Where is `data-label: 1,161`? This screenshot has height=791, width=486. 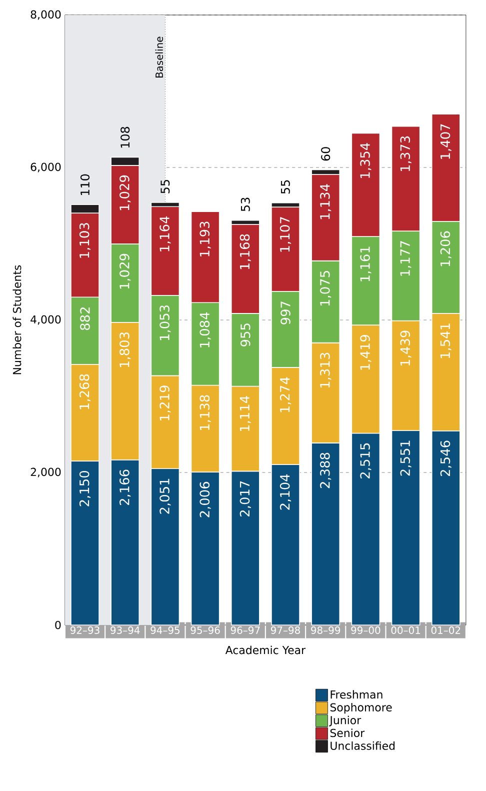 data-label: 1,161 is located at coordinates (366, 264).